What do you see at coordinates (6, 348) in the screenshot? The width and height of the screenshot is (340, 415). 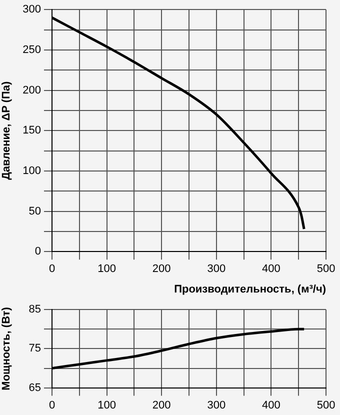 I see `y-axis-title: Мощность, (Вт)` at bounding box center [6, 348].